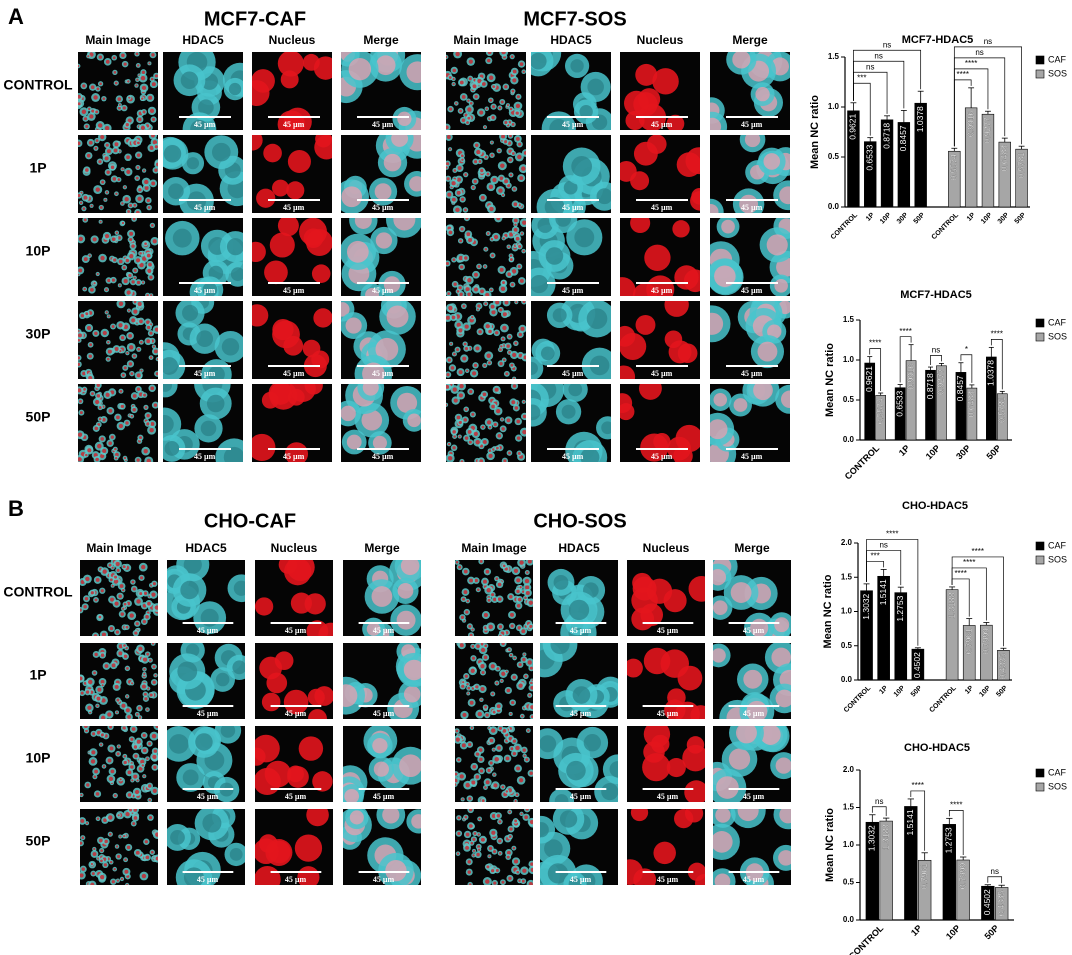 Image resolution: width=1072 pixels, height=955 pixels. Describe the element at coordinates (870, 66) in the screenshot. I see `significance-label: ns` at that location.